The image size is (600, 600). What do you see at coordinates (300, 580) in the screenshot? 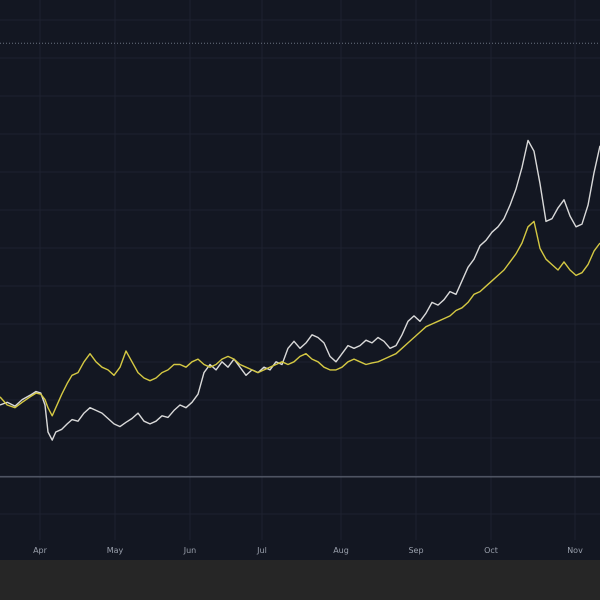
I see `bottom-bar` at bounding box center [300, 580].